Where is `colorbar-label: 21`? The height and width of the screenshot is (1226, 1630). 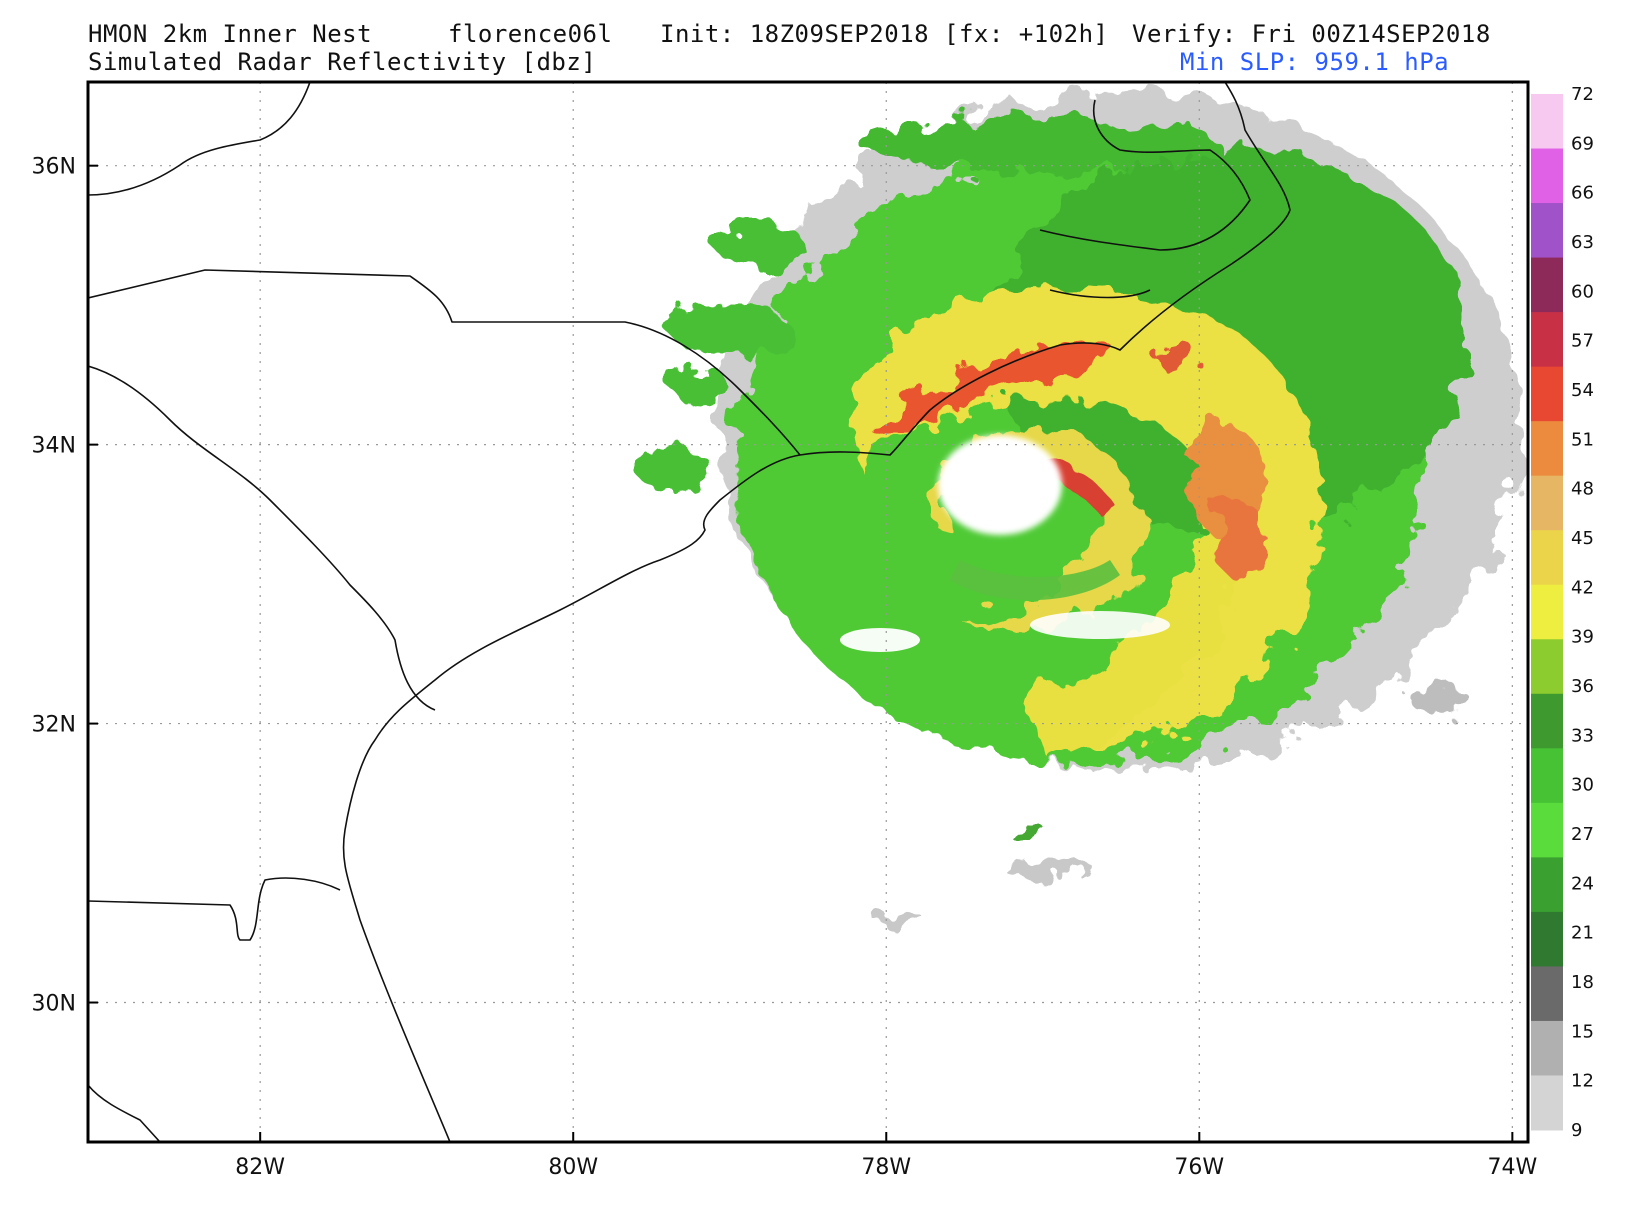
colorbar-label: 21 is located at coordinates (1582, 933).